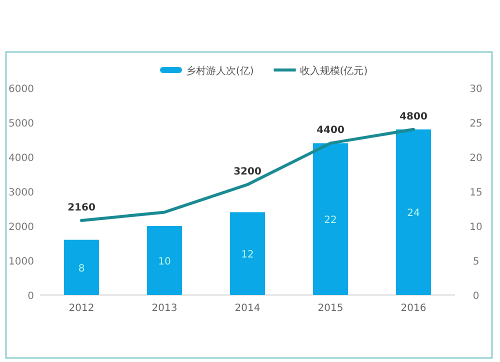  Describe the element at coordinates (220, 71) in the screenshot. I see `legend-label: 乡村游人次(亿)` at that location.